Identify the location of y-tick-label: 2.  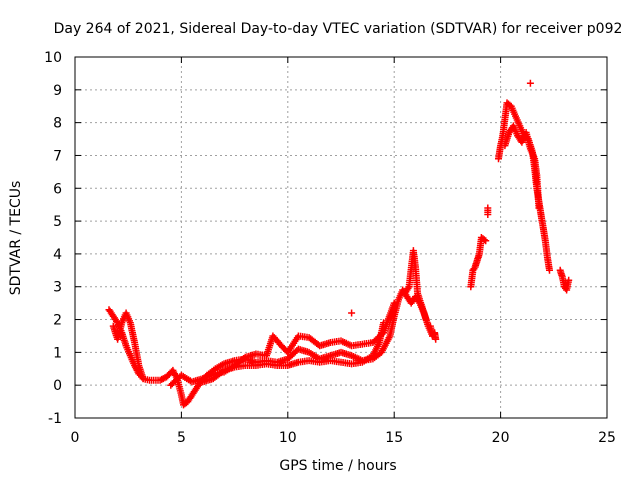
(57, 321).